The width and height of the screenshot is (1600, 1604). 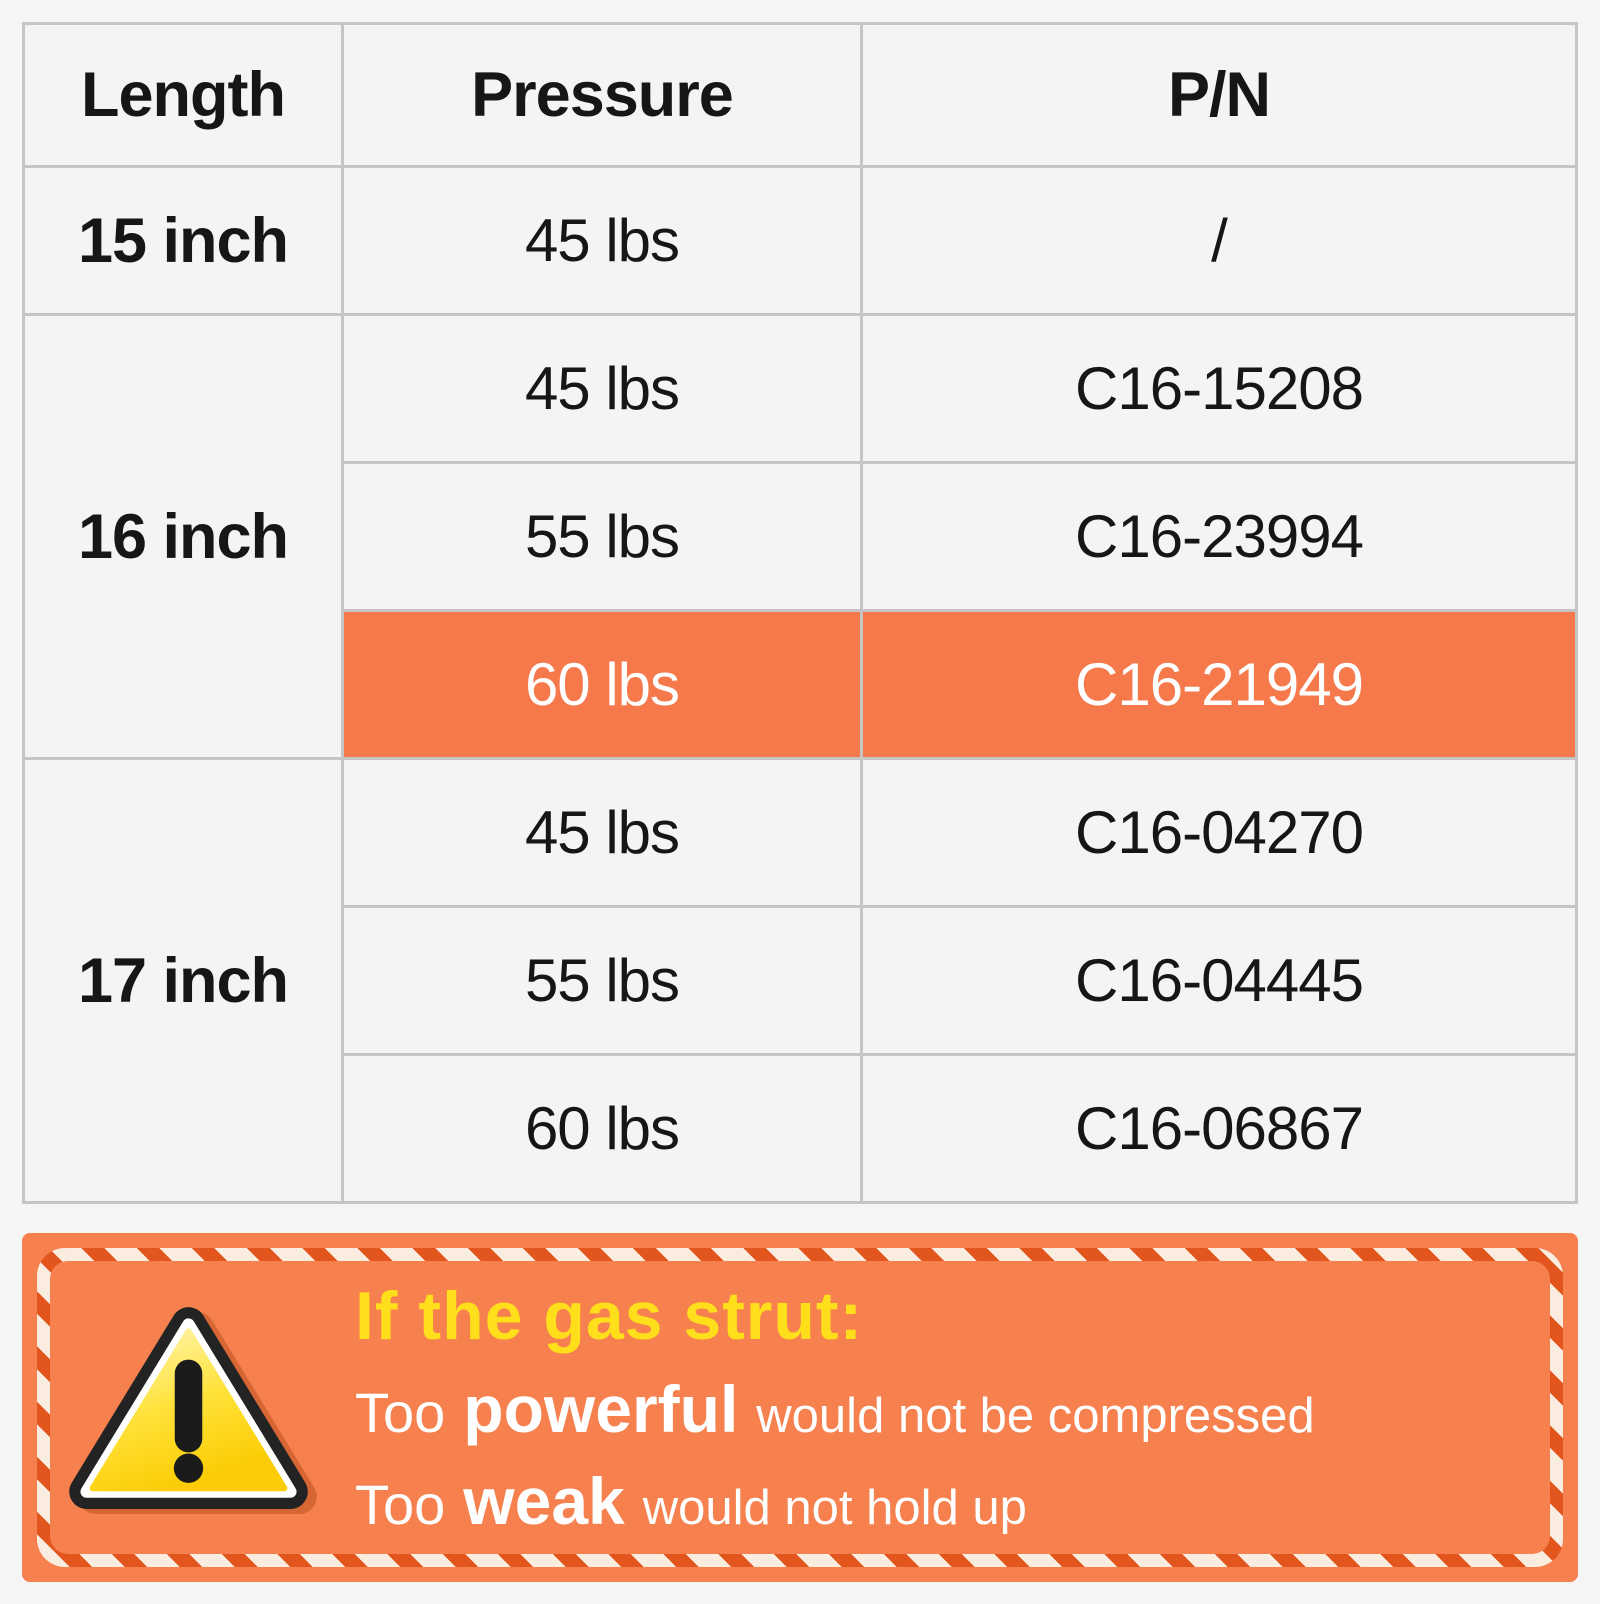 What do you see at coordinates (183, 95) in the screenshot?
I see `header-cell-length: Length` at bounding box center [183, 95].